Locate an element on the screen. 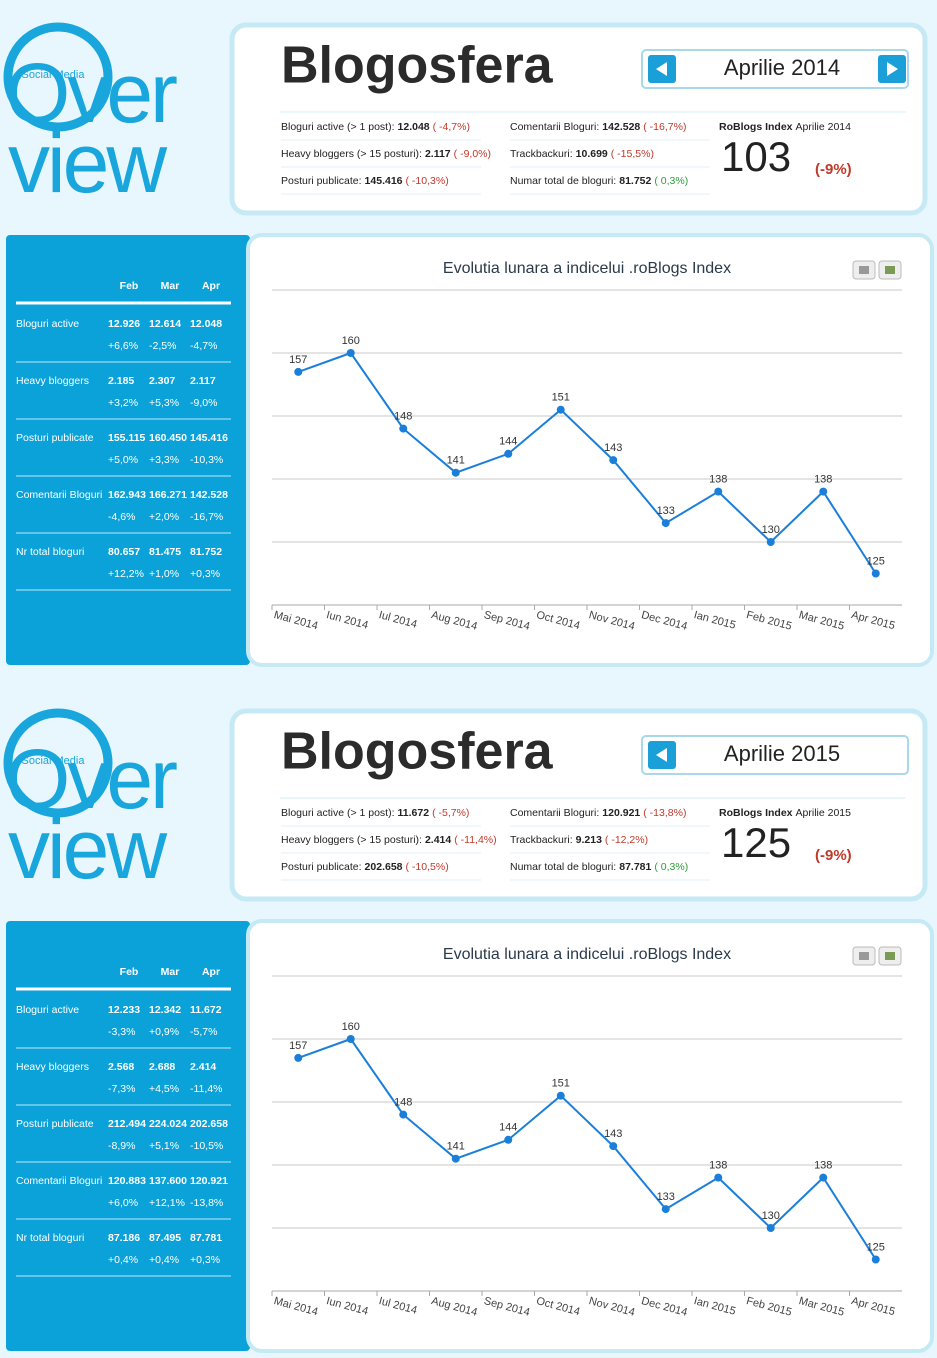  data-label: 141 is located at coordinates (456, 1147).